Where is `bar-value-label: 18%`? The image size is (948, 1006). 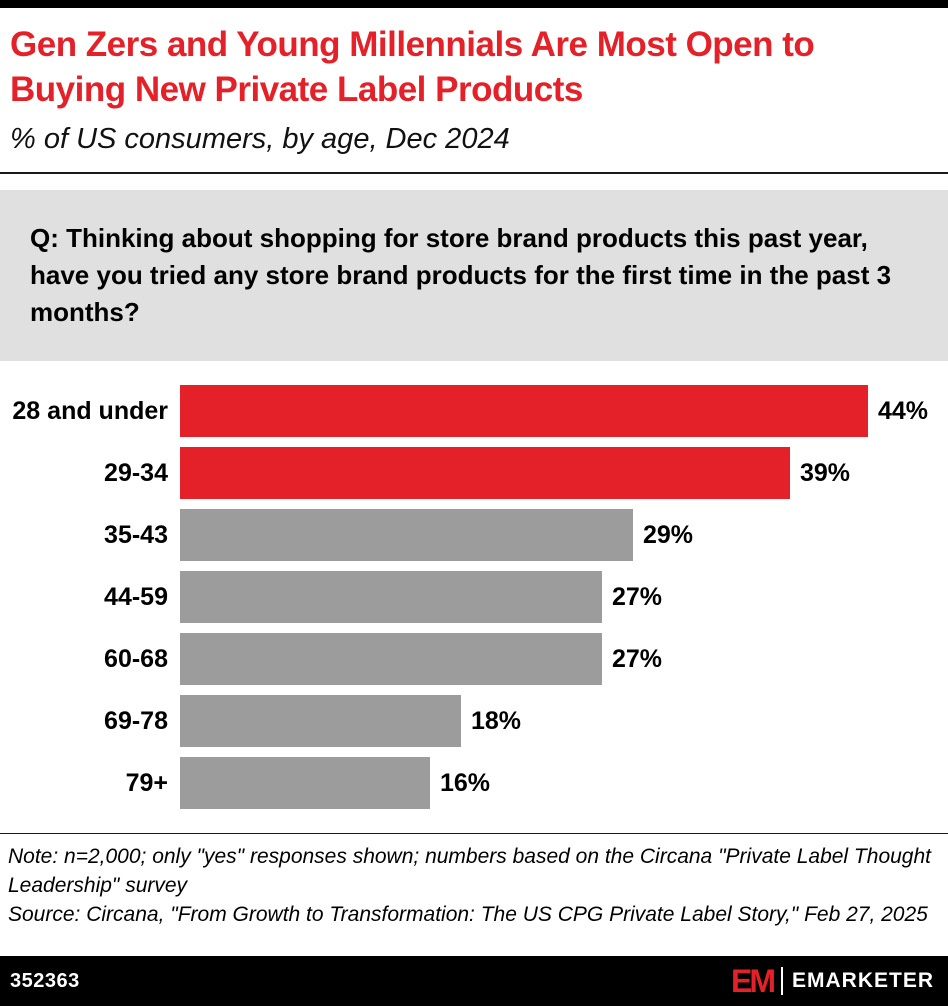 bar-value-label: 18% is located at coordinates (496, 720).